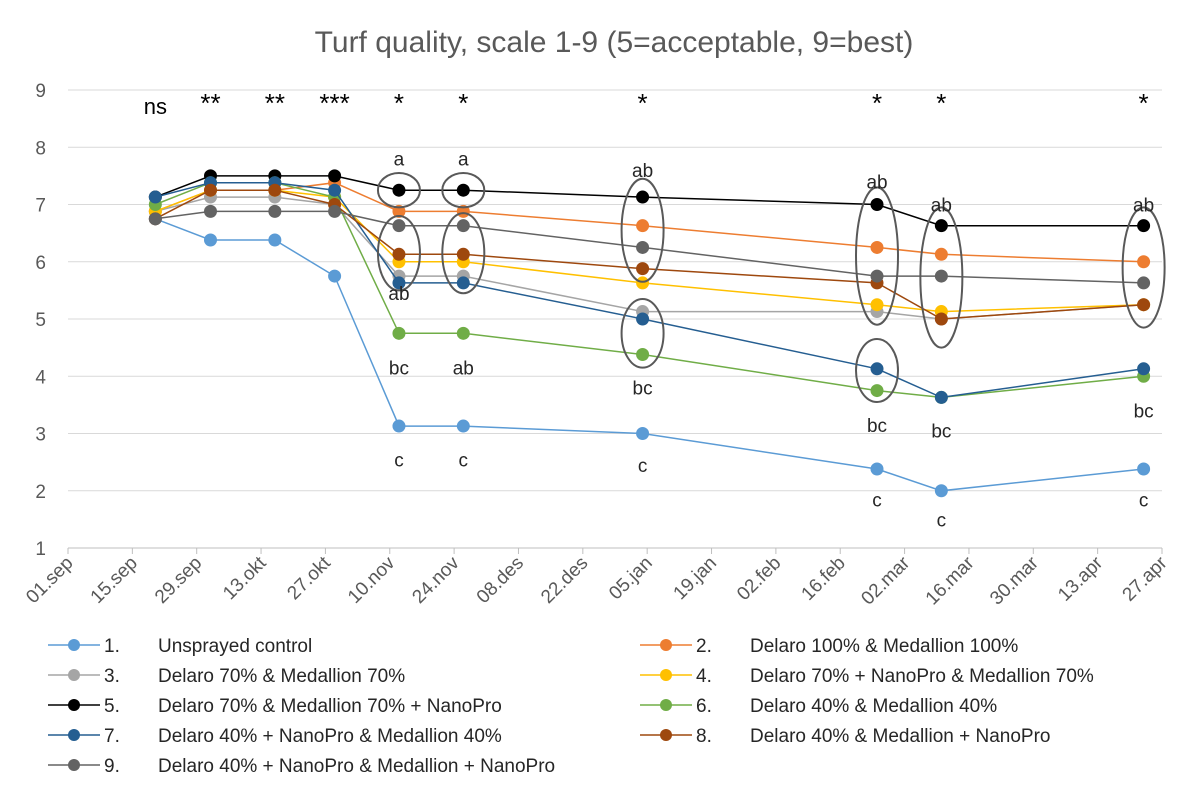 This screenshot has height=791, width=1200. Describe the element at coordinates (704, 706) in the screenshot. I see `legend-number: 6.` at that location.